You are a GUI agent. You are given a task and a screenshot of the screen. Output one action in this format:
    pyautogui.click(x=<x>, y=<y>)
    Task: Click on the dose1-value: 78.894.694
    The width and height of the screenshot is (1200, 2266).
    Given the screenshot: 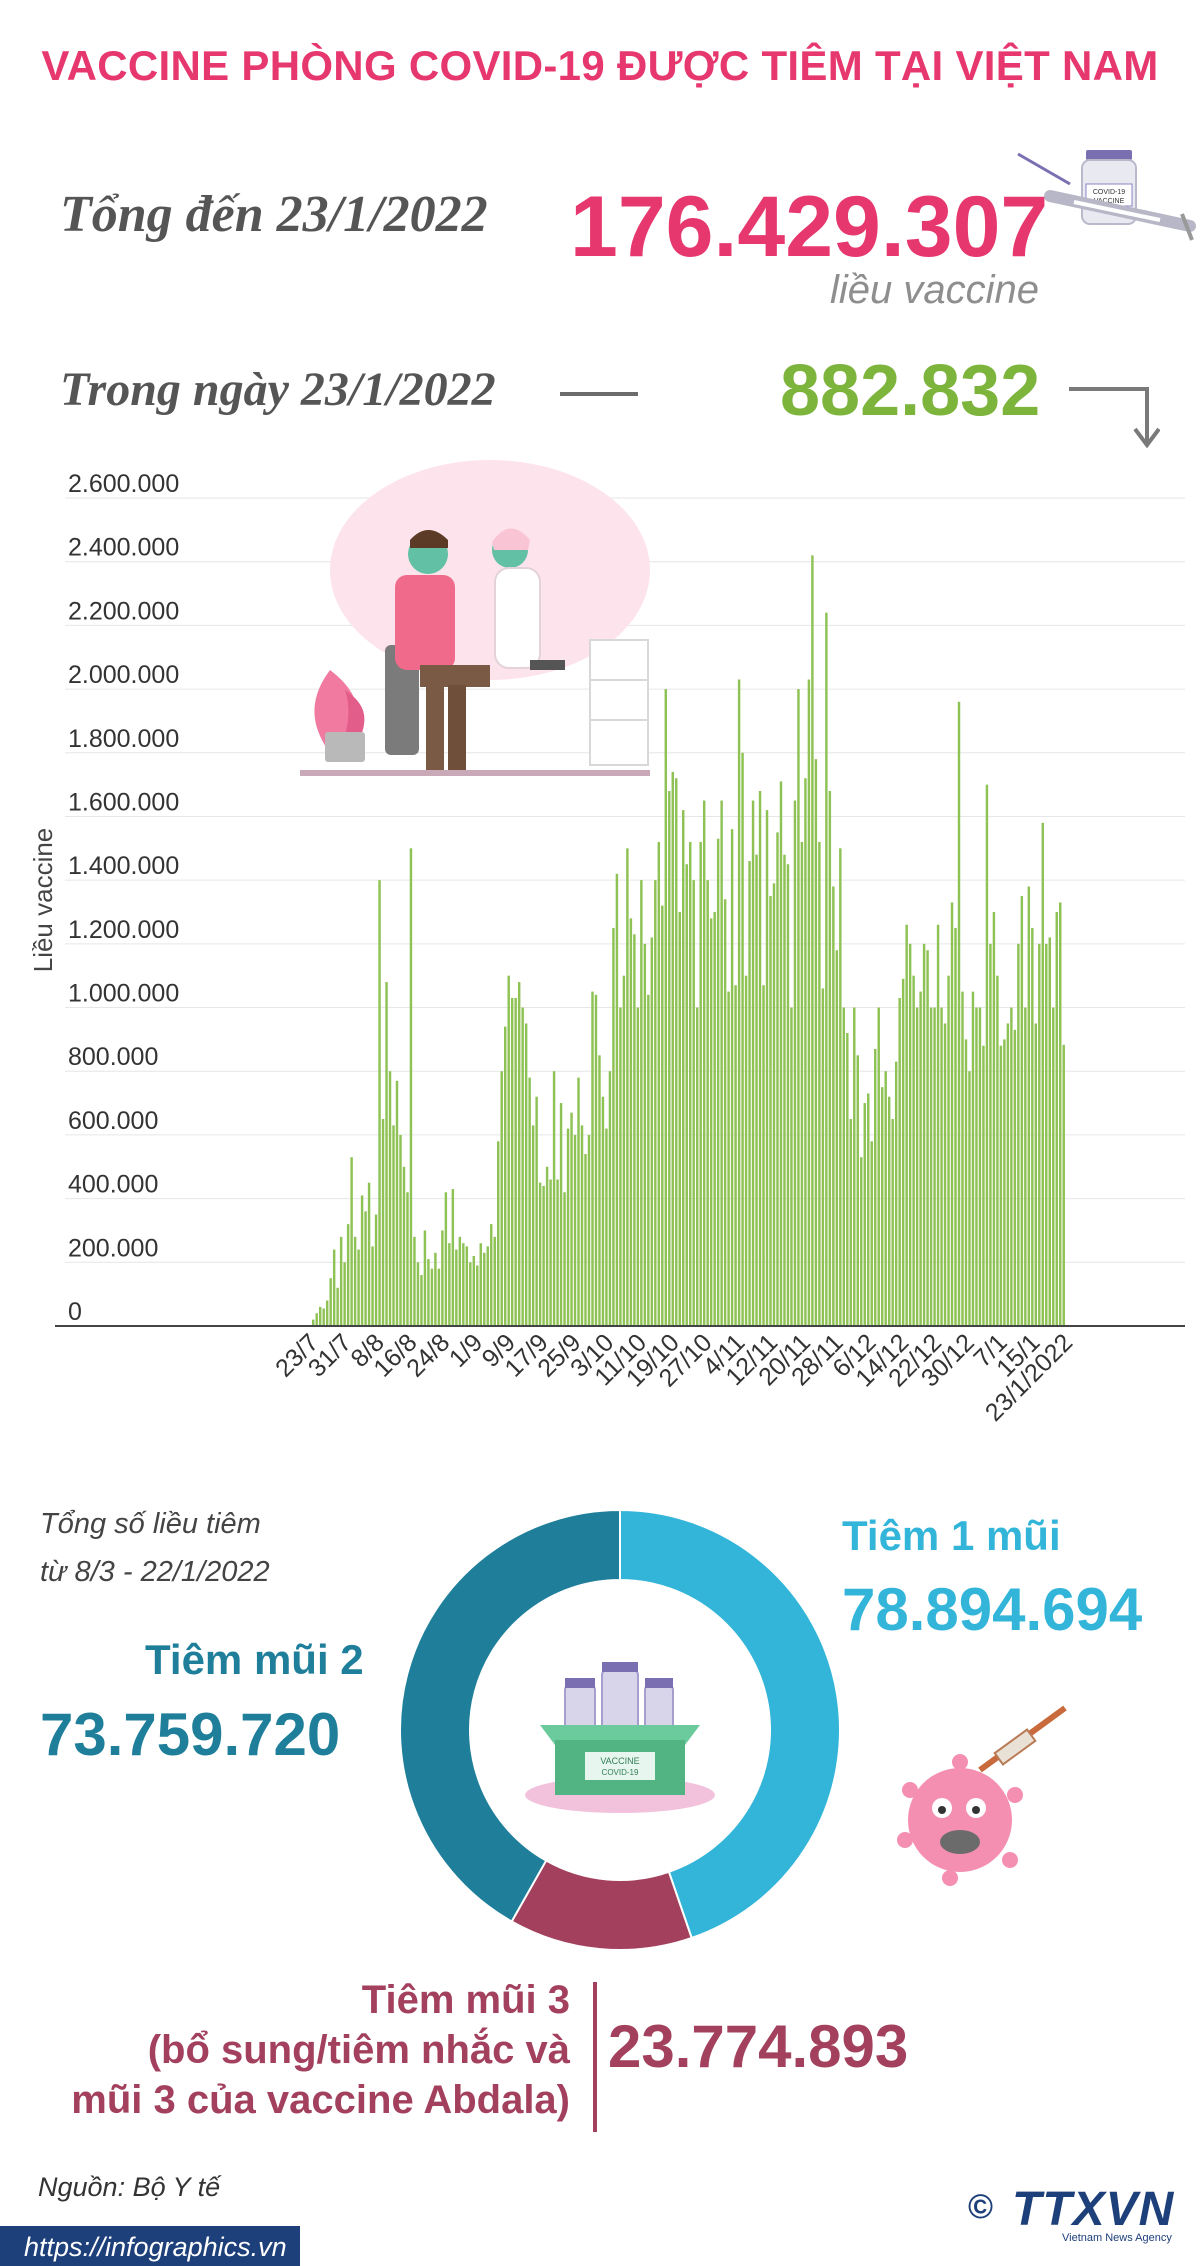 What is the action you would take?
    pyautogui.click(x=992, y=1609)
    